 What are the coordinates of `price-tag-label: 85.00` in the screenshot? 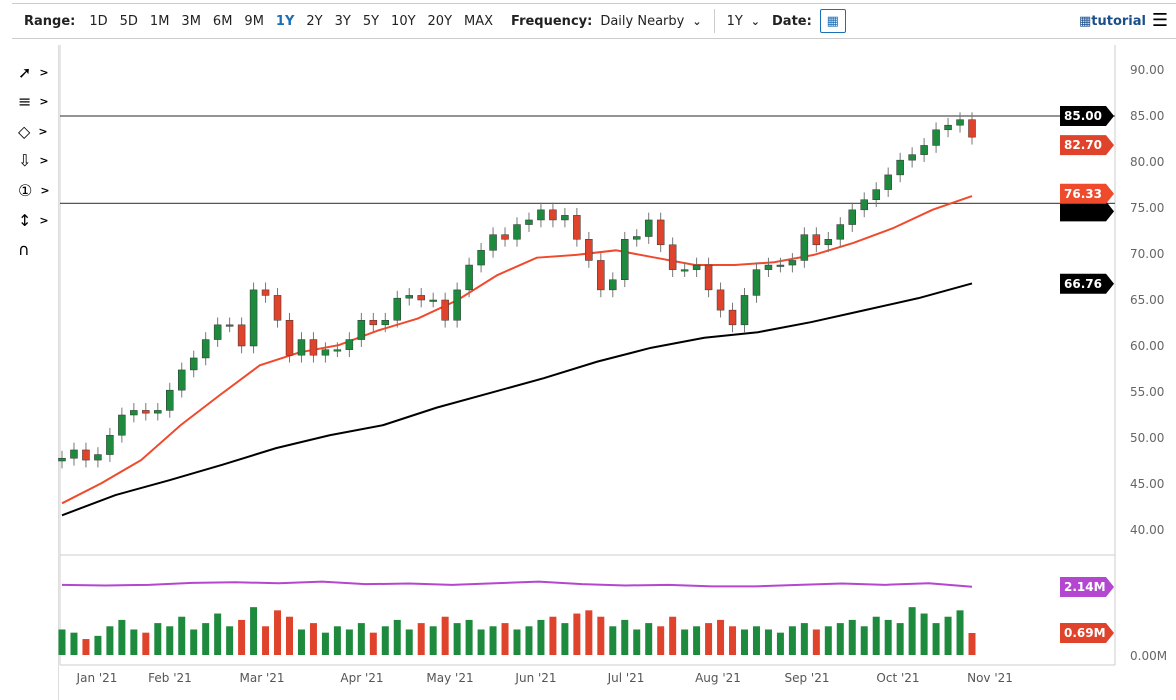 It's located at (1083, 116).